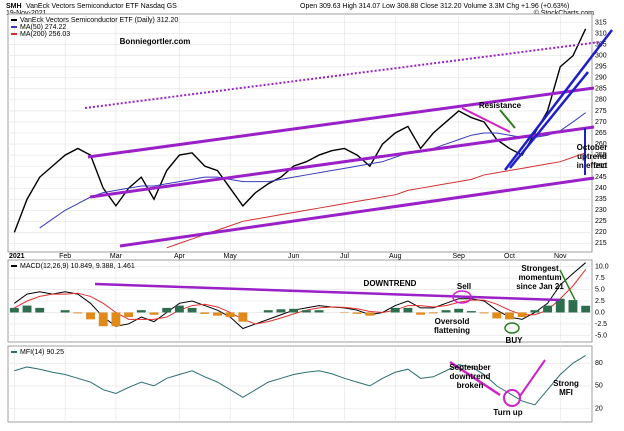 The image size is (624, 431). Describe the element at coordinates (601, 100) in the screenshot. I see `y-tick-label: 280` at that location.